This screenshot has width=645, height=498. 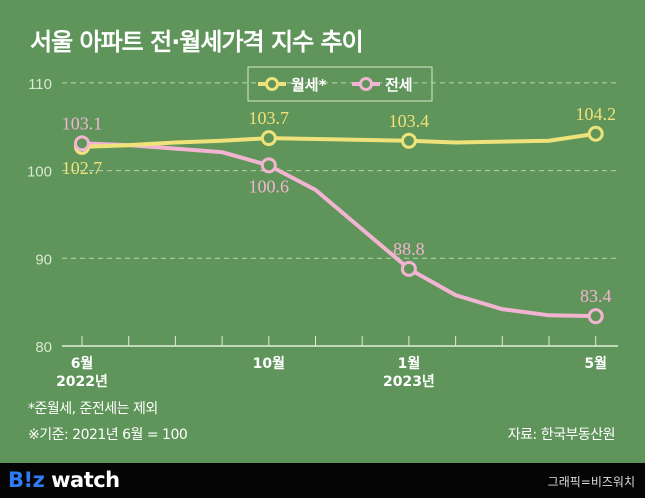 What do you see at coordinates (340, 84) in the screenshot?
I see `legend-box` at bounding box center [340, 84].